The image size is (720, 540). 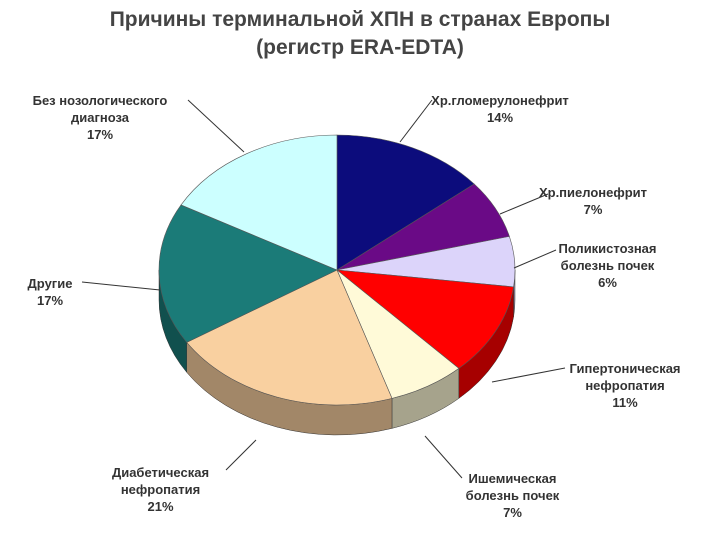 I want to click on category-label: Без нозологического диагноза, so click(x=100, y=109).